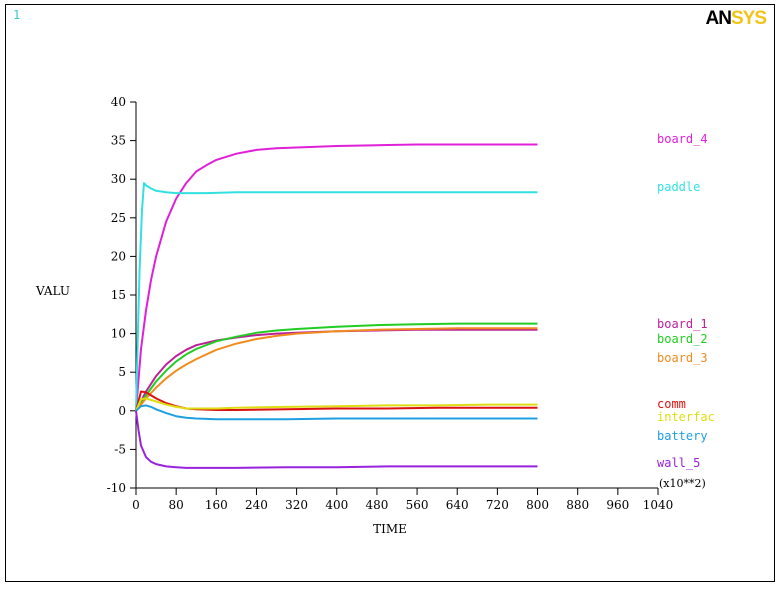 The height and width of the screenshot is (589, 782). I want to click on legend-entry-comm: comm, so click(671, 404).